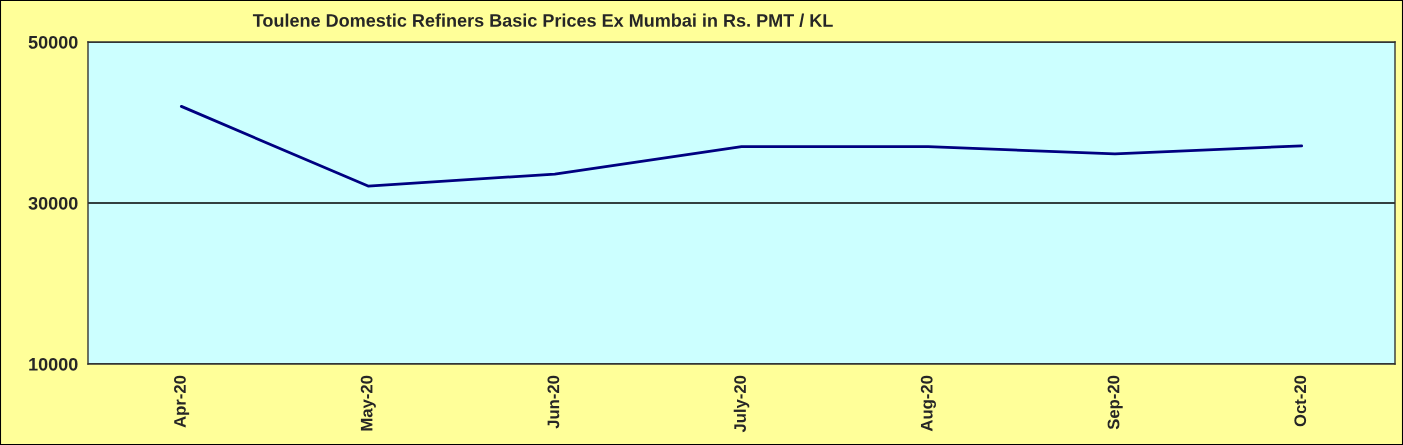 The height and width of the screenshot is (445, 1403). I want to click on y-tick-label: 30000, so click(53, 203).